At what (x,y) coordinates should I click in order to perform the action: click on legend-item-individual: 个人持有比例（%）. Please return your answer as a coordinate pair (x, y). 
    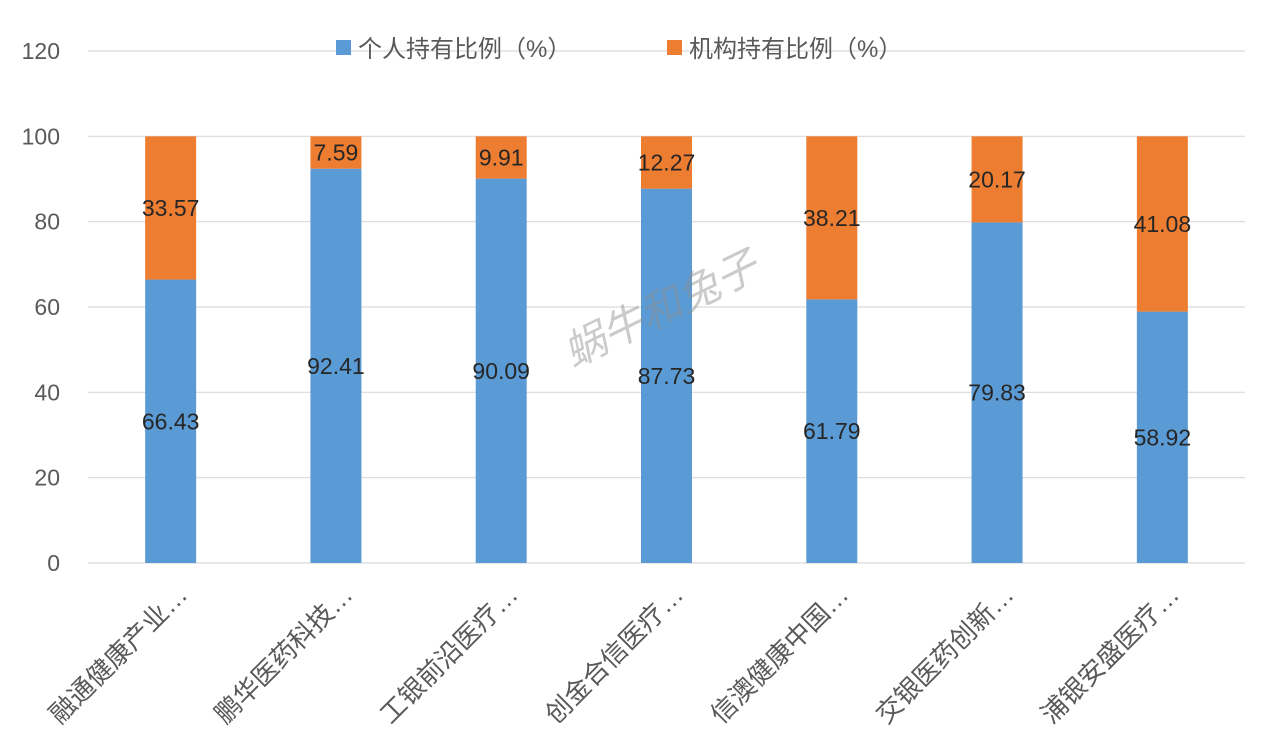
    Looking at the image, I should click on (453, 49).